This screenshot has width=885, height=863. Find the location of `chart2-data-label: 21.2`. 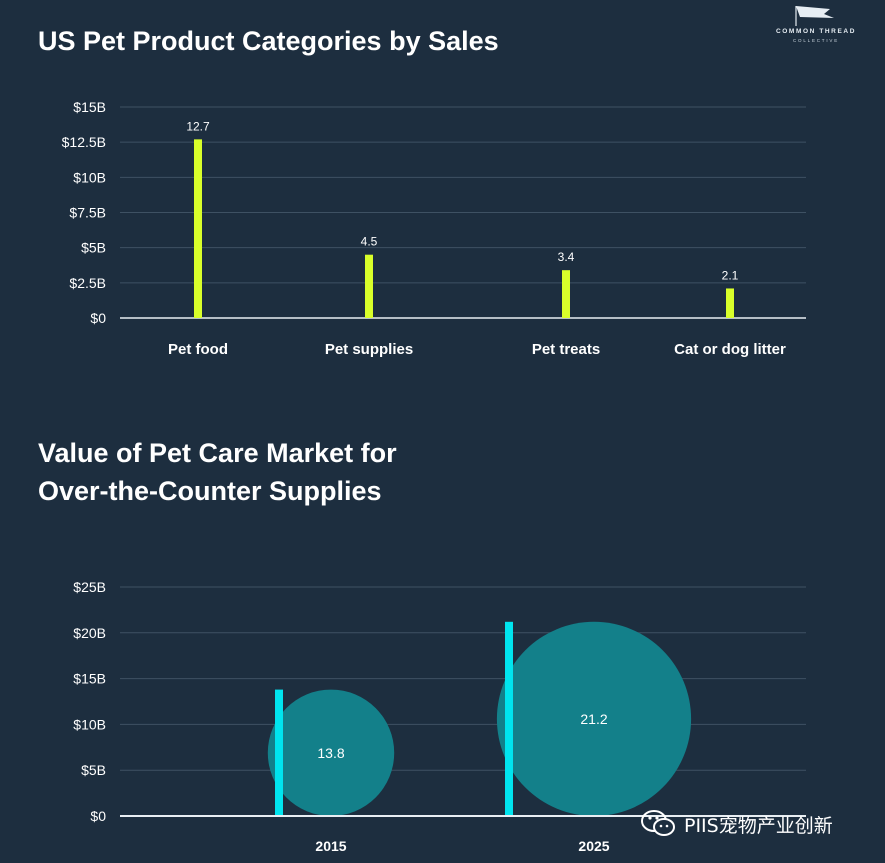

chart2-data-label: 21.2 is located at coordinates (593, 719).